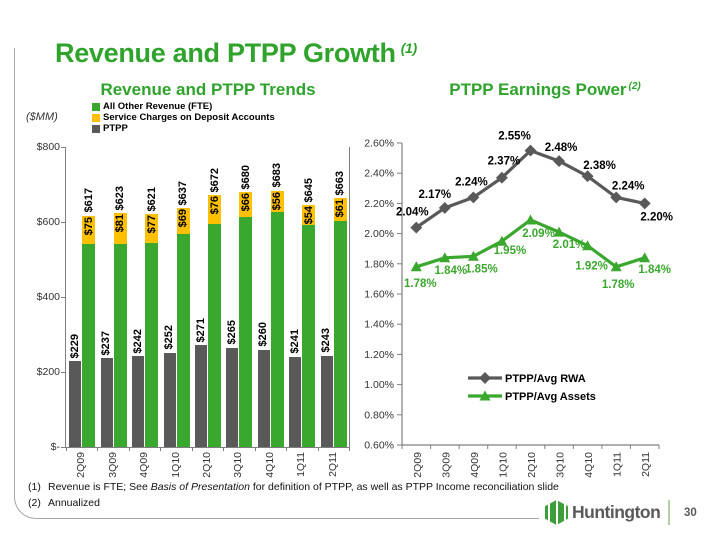 The height and width of the screenshot is (540, 720). I want to click on bar-service-charges-2Q10, so click(214, 209).